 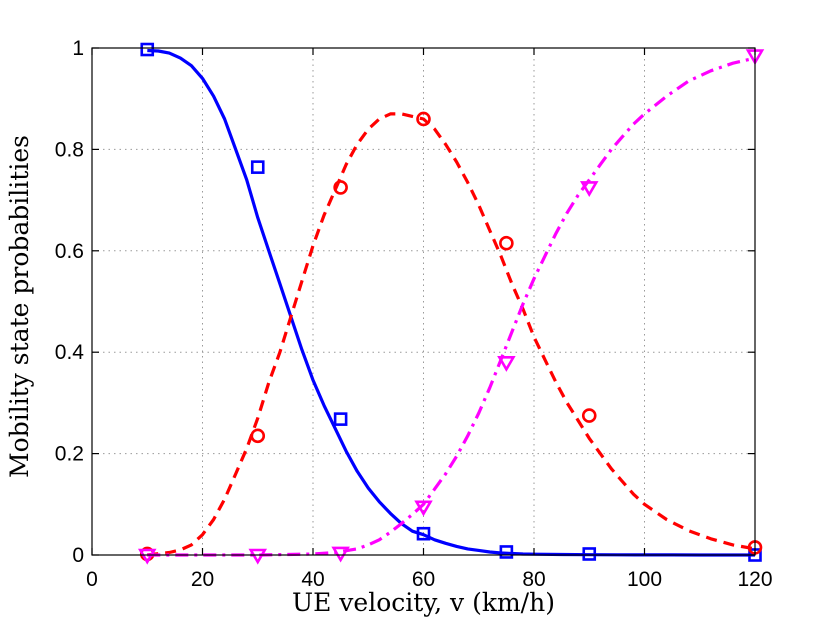 I want to click on x-tick-label: 20, so click(x=202, y=579).